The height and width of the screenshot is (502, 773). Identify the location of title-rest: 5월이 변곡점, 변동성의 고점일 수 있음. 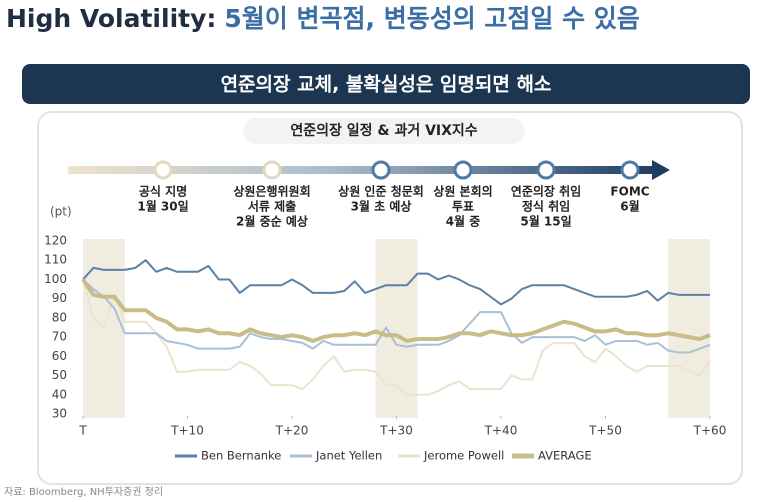
(431, 18).